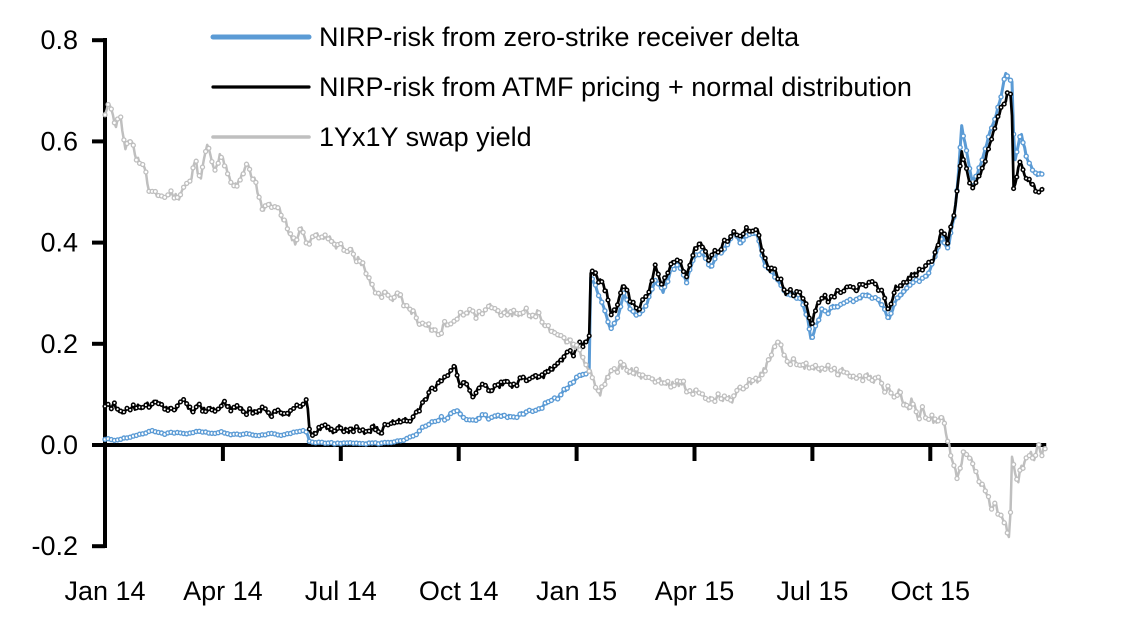  Describe the element at coordinates (812, 591) in the screenshot. I see `x-axis-tick-label: Jul 15` at that location.